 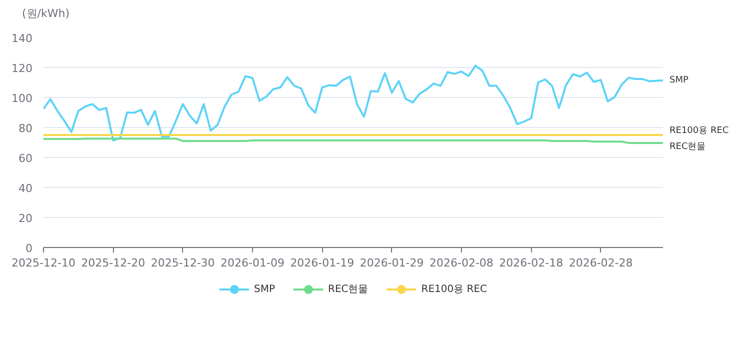 I want to click on y-tick-label: 100, so click(x=22, y=98).